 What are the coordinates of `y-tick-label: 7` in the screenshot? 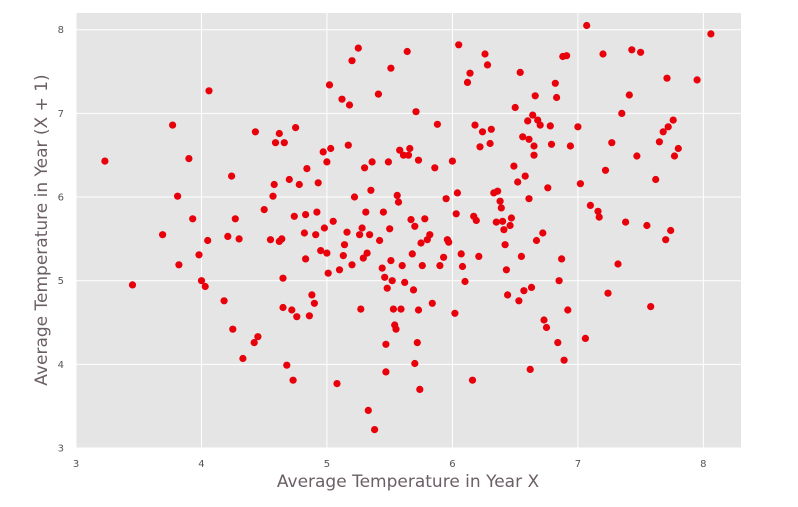 It's located at (61, 114).